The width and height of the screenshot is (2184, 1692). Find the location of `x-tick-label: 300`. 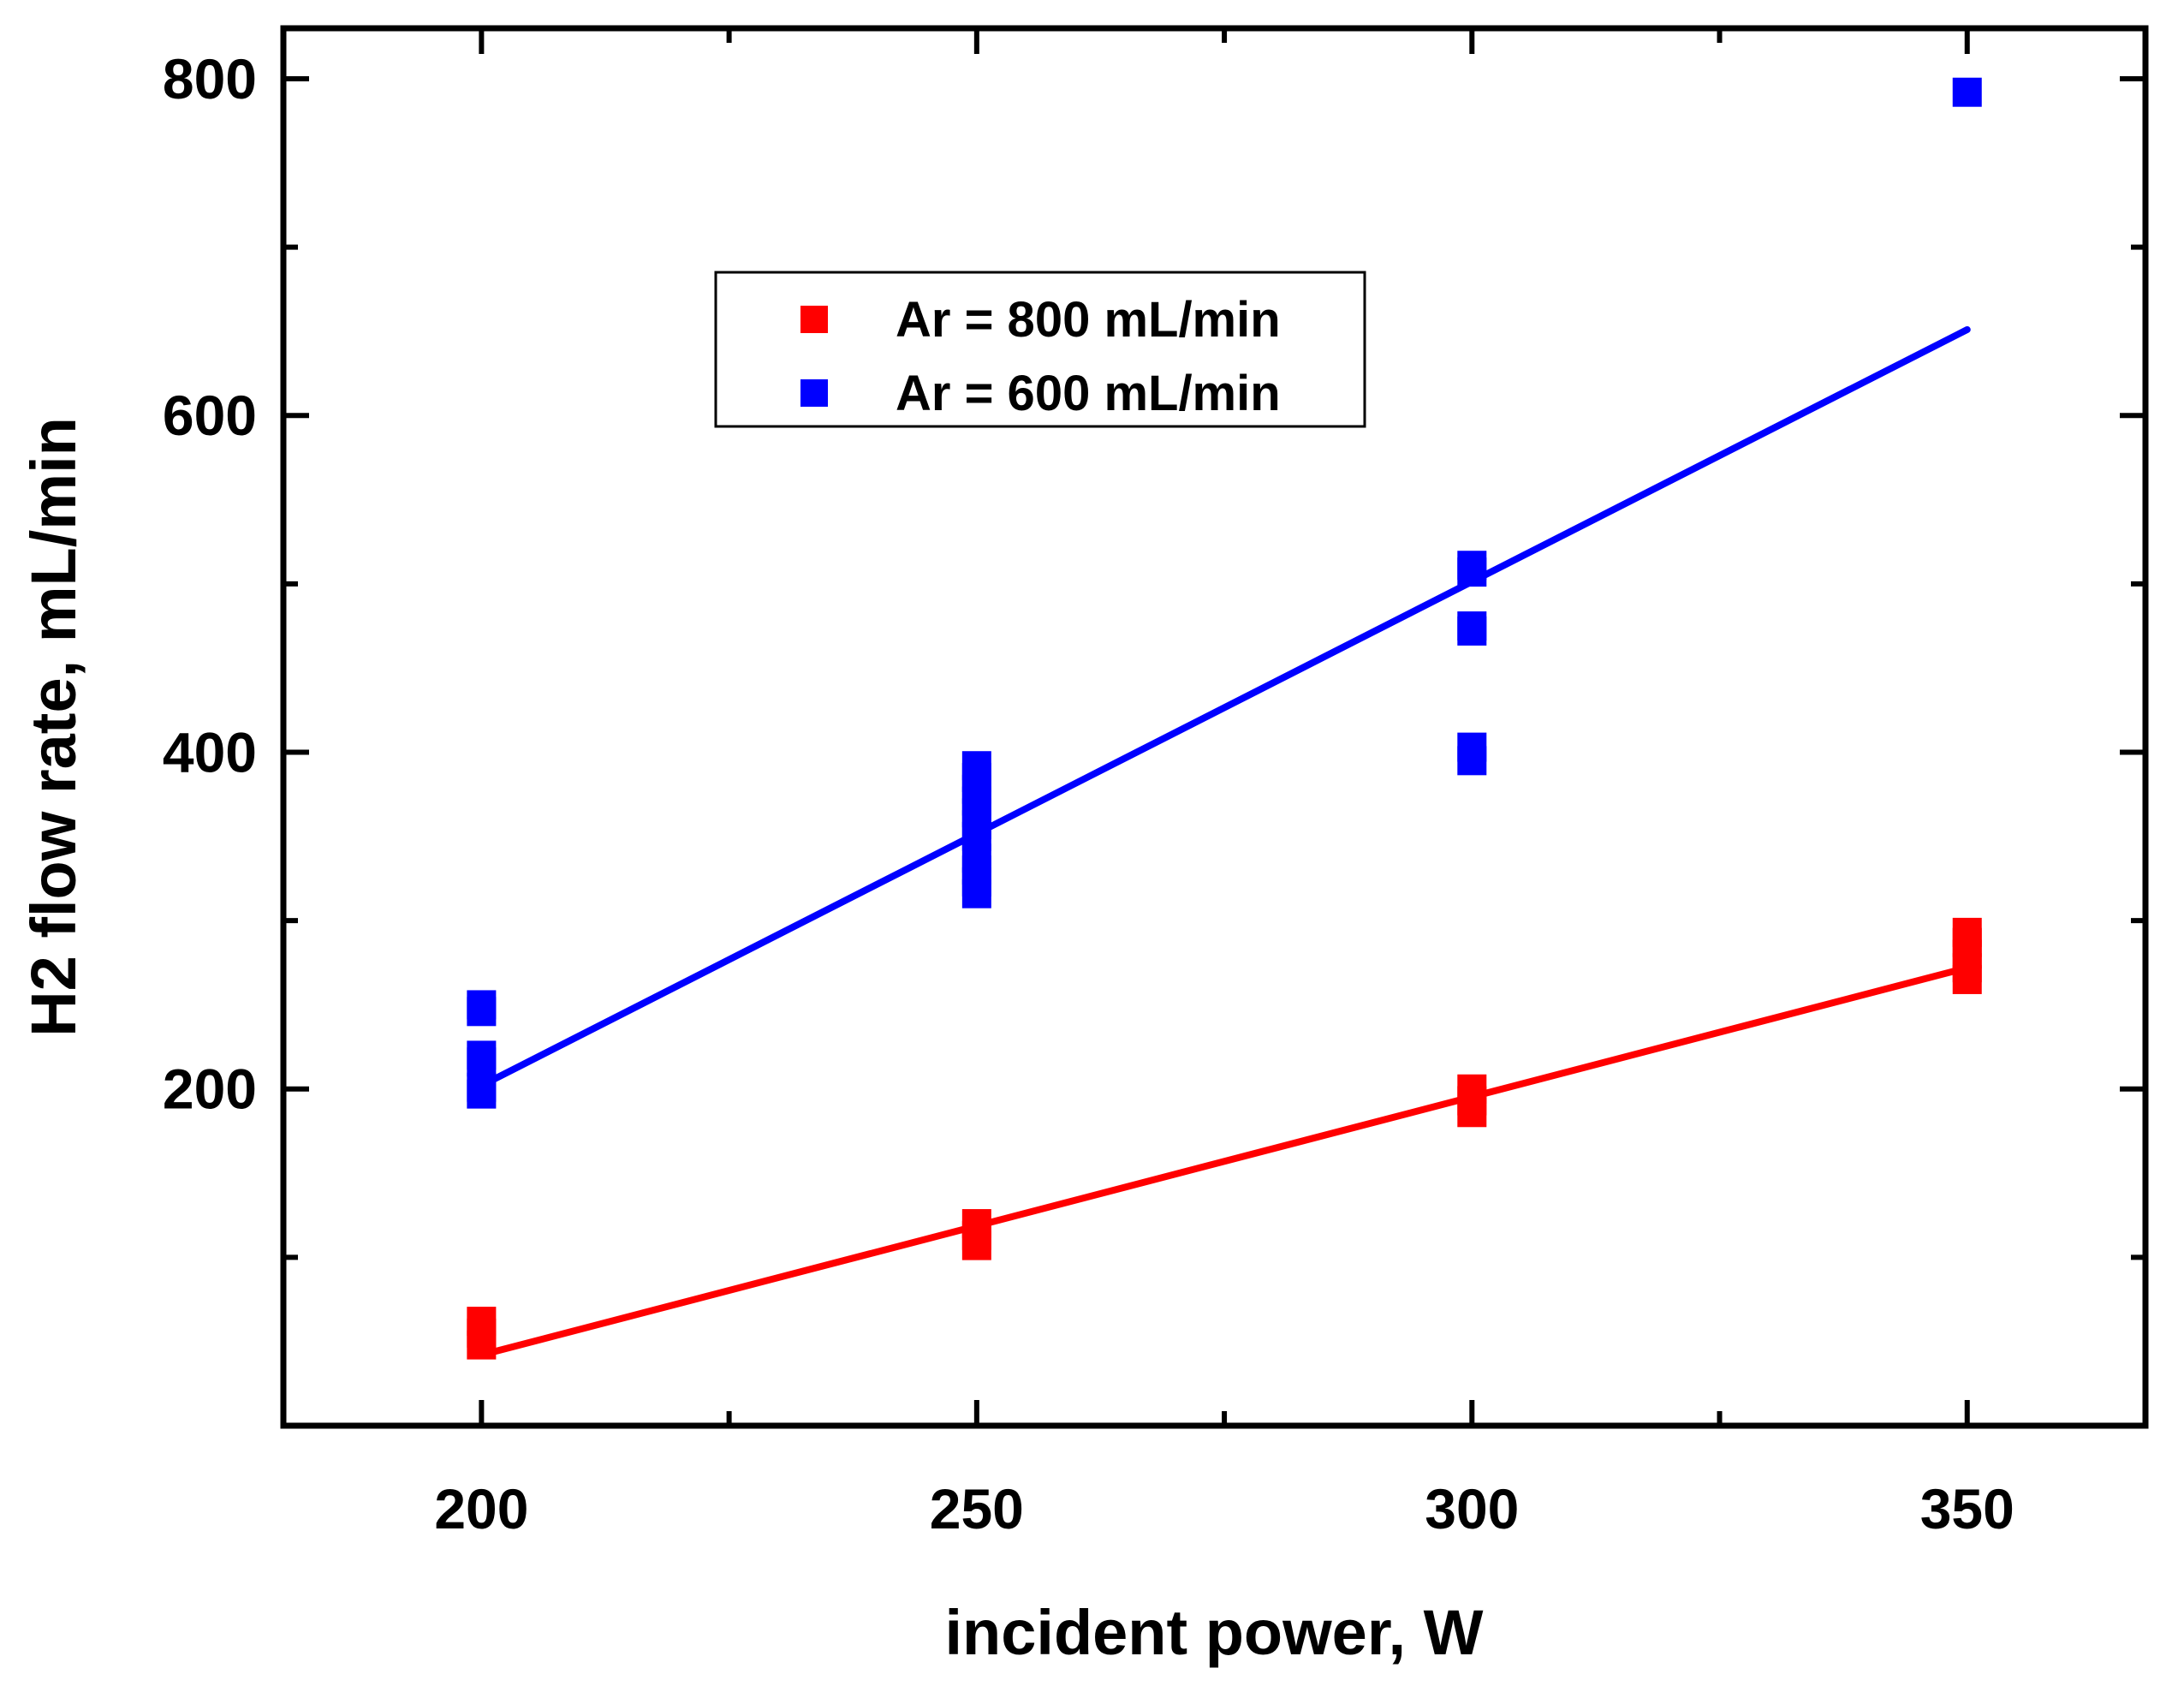

x-tick-label: 300 is located at coordinates (1472, 1508).